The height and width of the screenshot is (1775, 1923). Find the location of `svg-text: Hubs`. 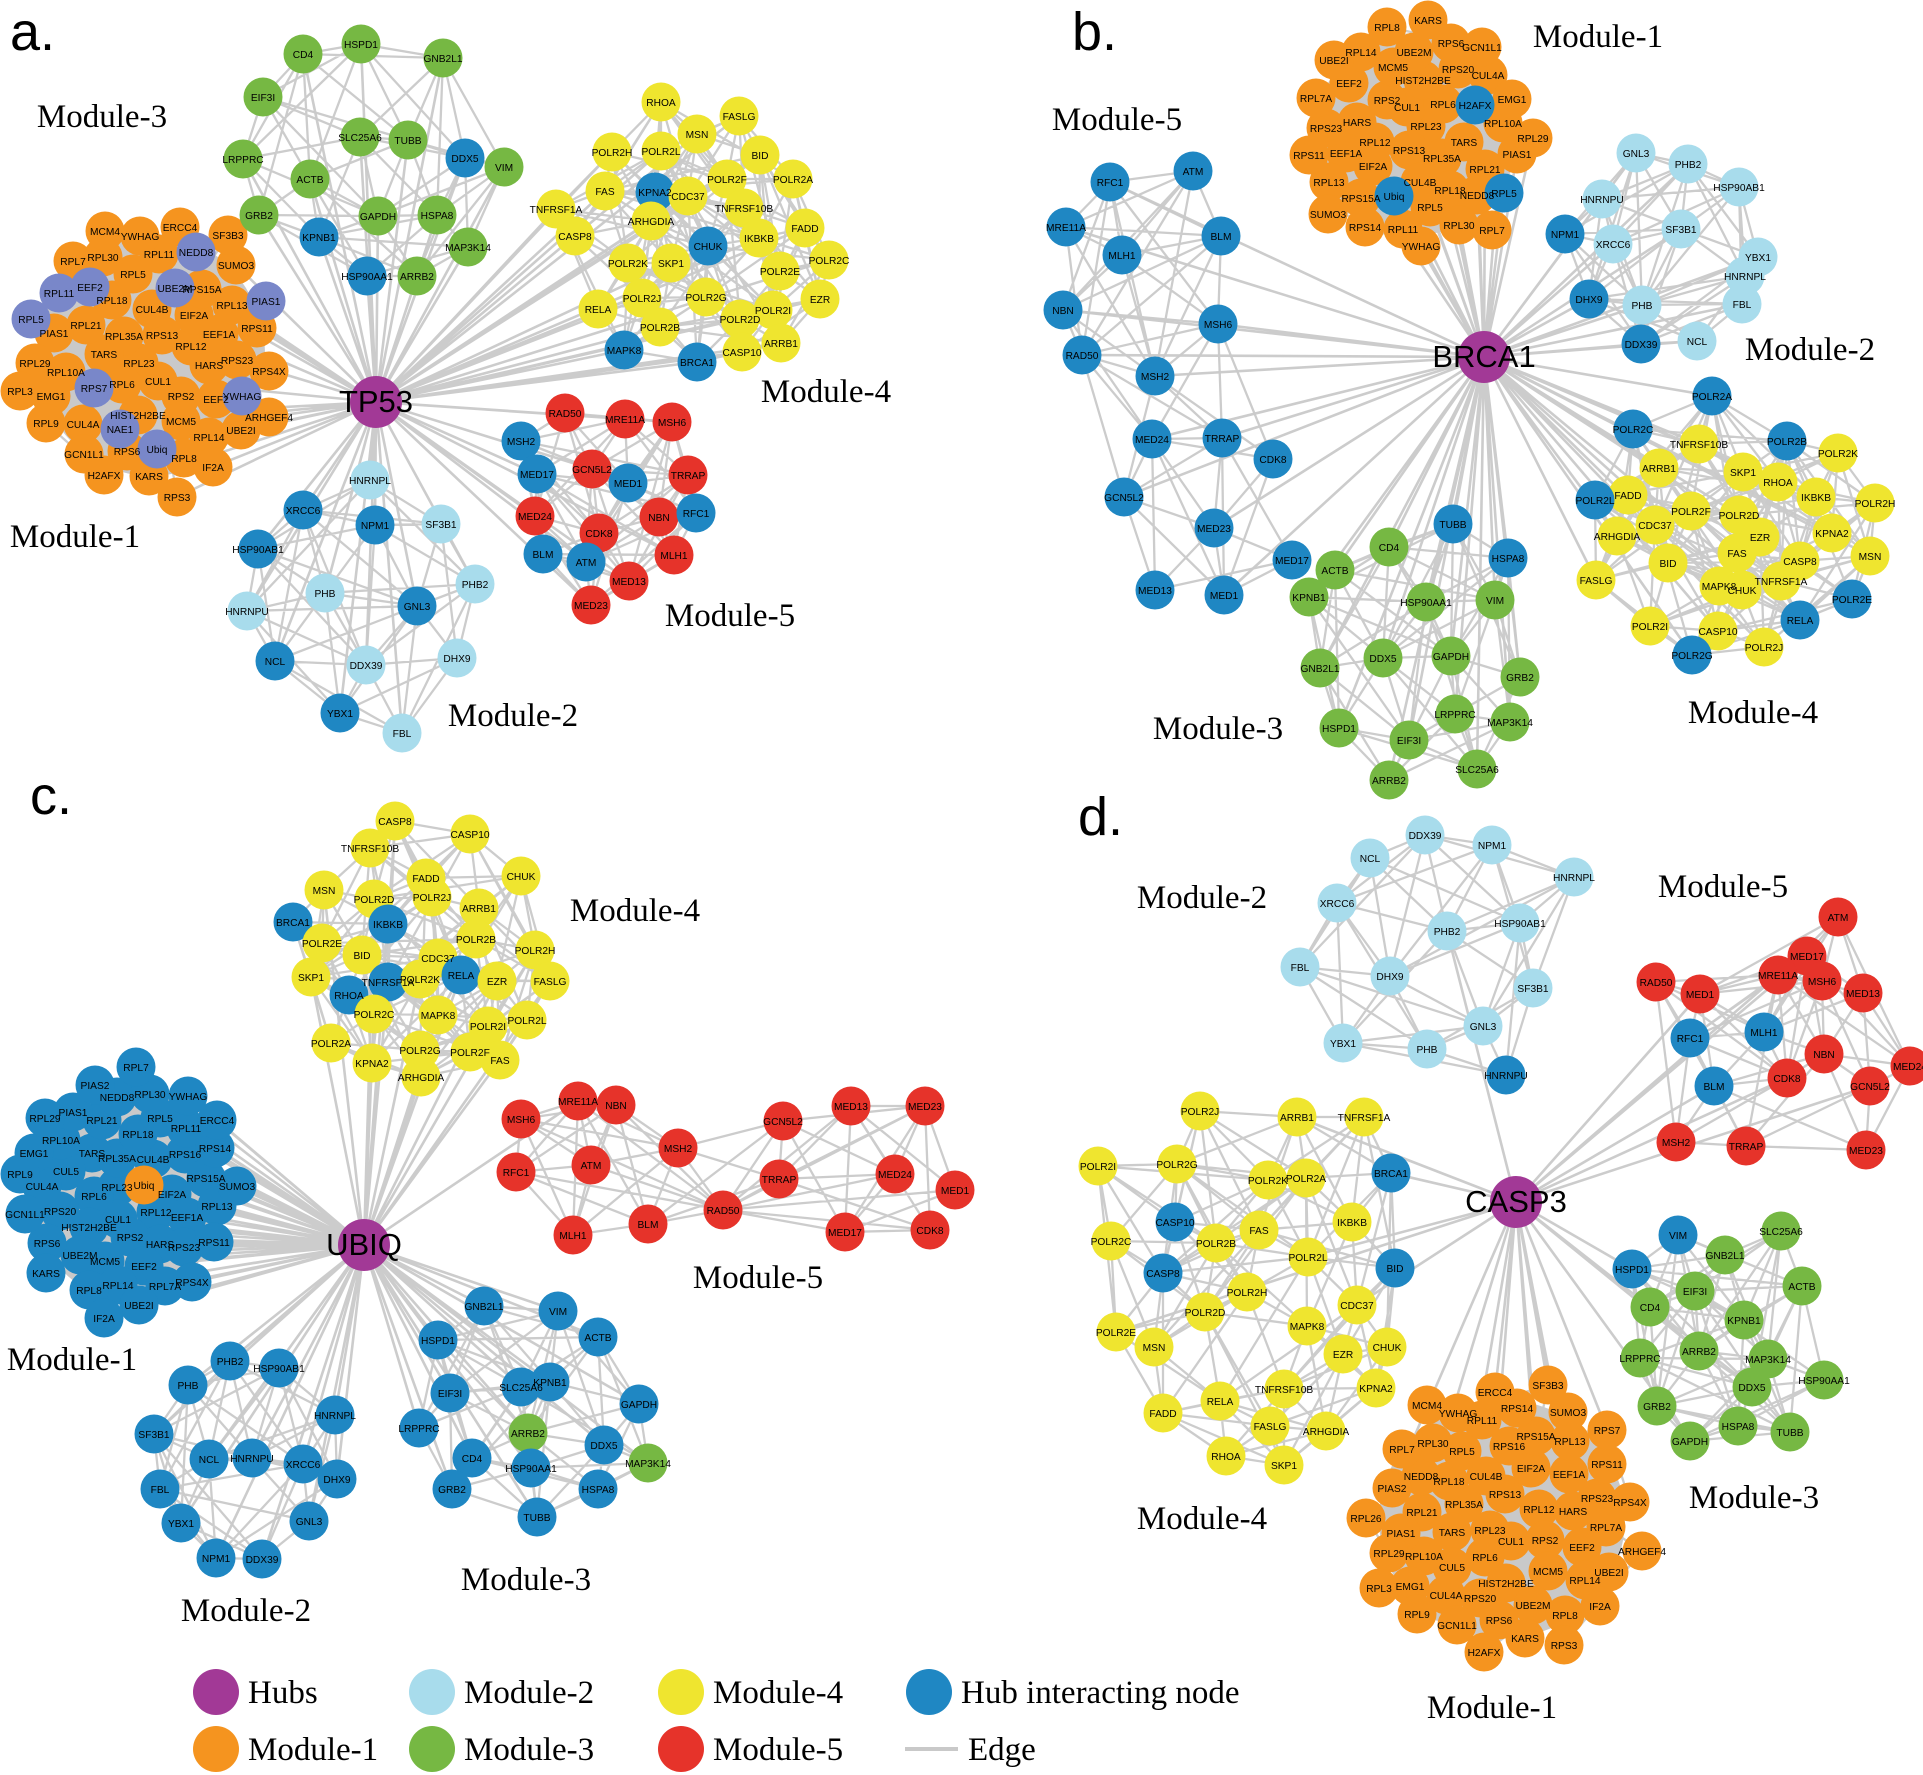

svg-text: Hubs is located at coordinates (283, 1693).